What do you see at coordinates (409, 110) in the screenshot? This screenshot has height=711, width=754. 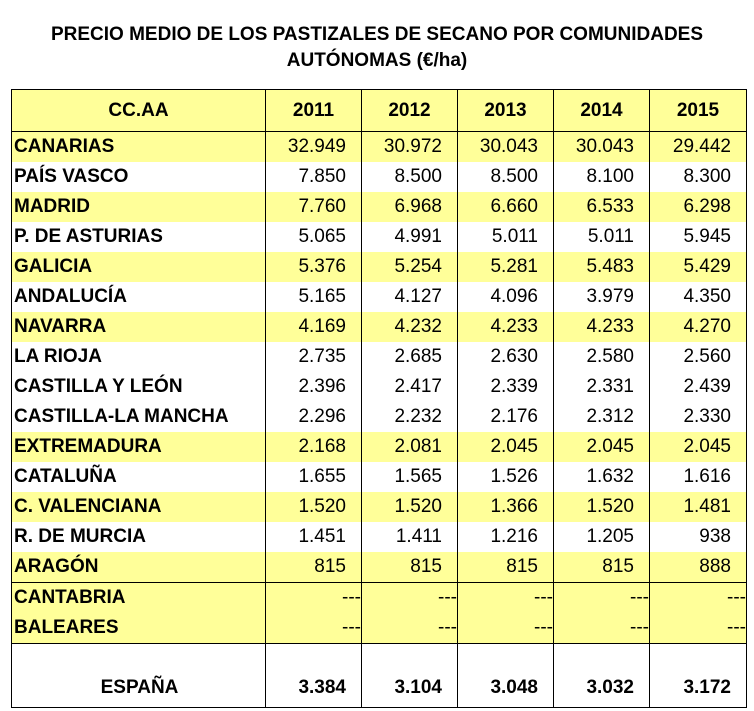 I see `header-year-2012: 2012` at bounding box center [409, 110].